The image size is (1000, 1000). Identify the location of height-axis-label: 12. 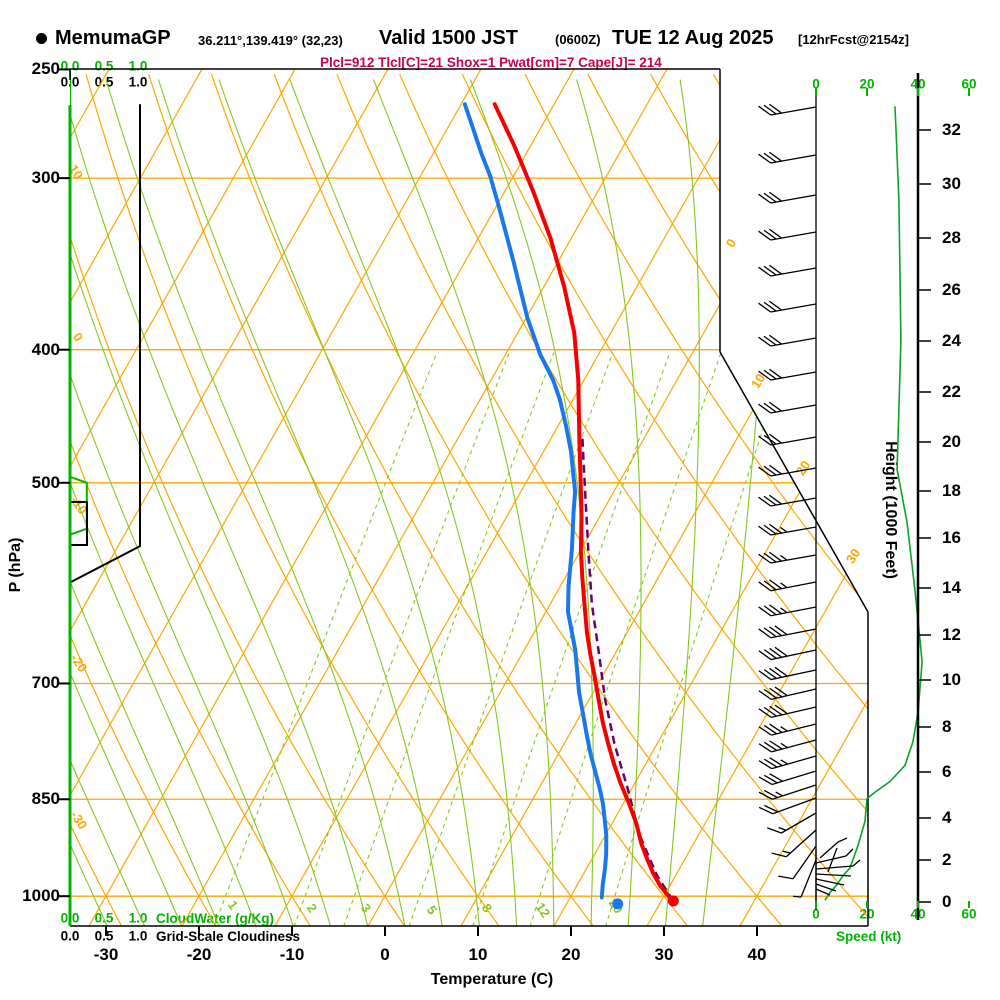
(951, 634).